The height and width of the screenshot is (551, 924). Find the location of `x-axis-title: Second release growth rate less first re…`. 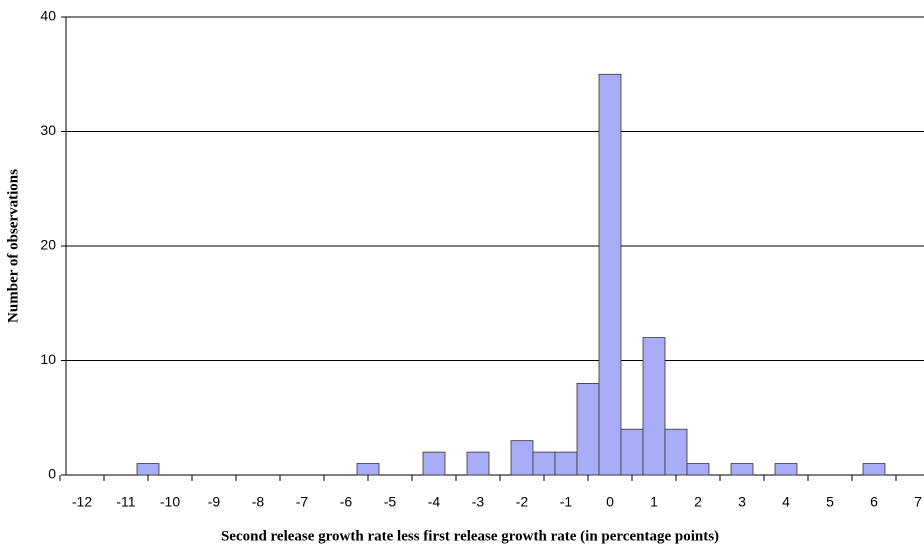

x-axis-title: Second release growth rate less first re… is located at coordinates (470, 536).